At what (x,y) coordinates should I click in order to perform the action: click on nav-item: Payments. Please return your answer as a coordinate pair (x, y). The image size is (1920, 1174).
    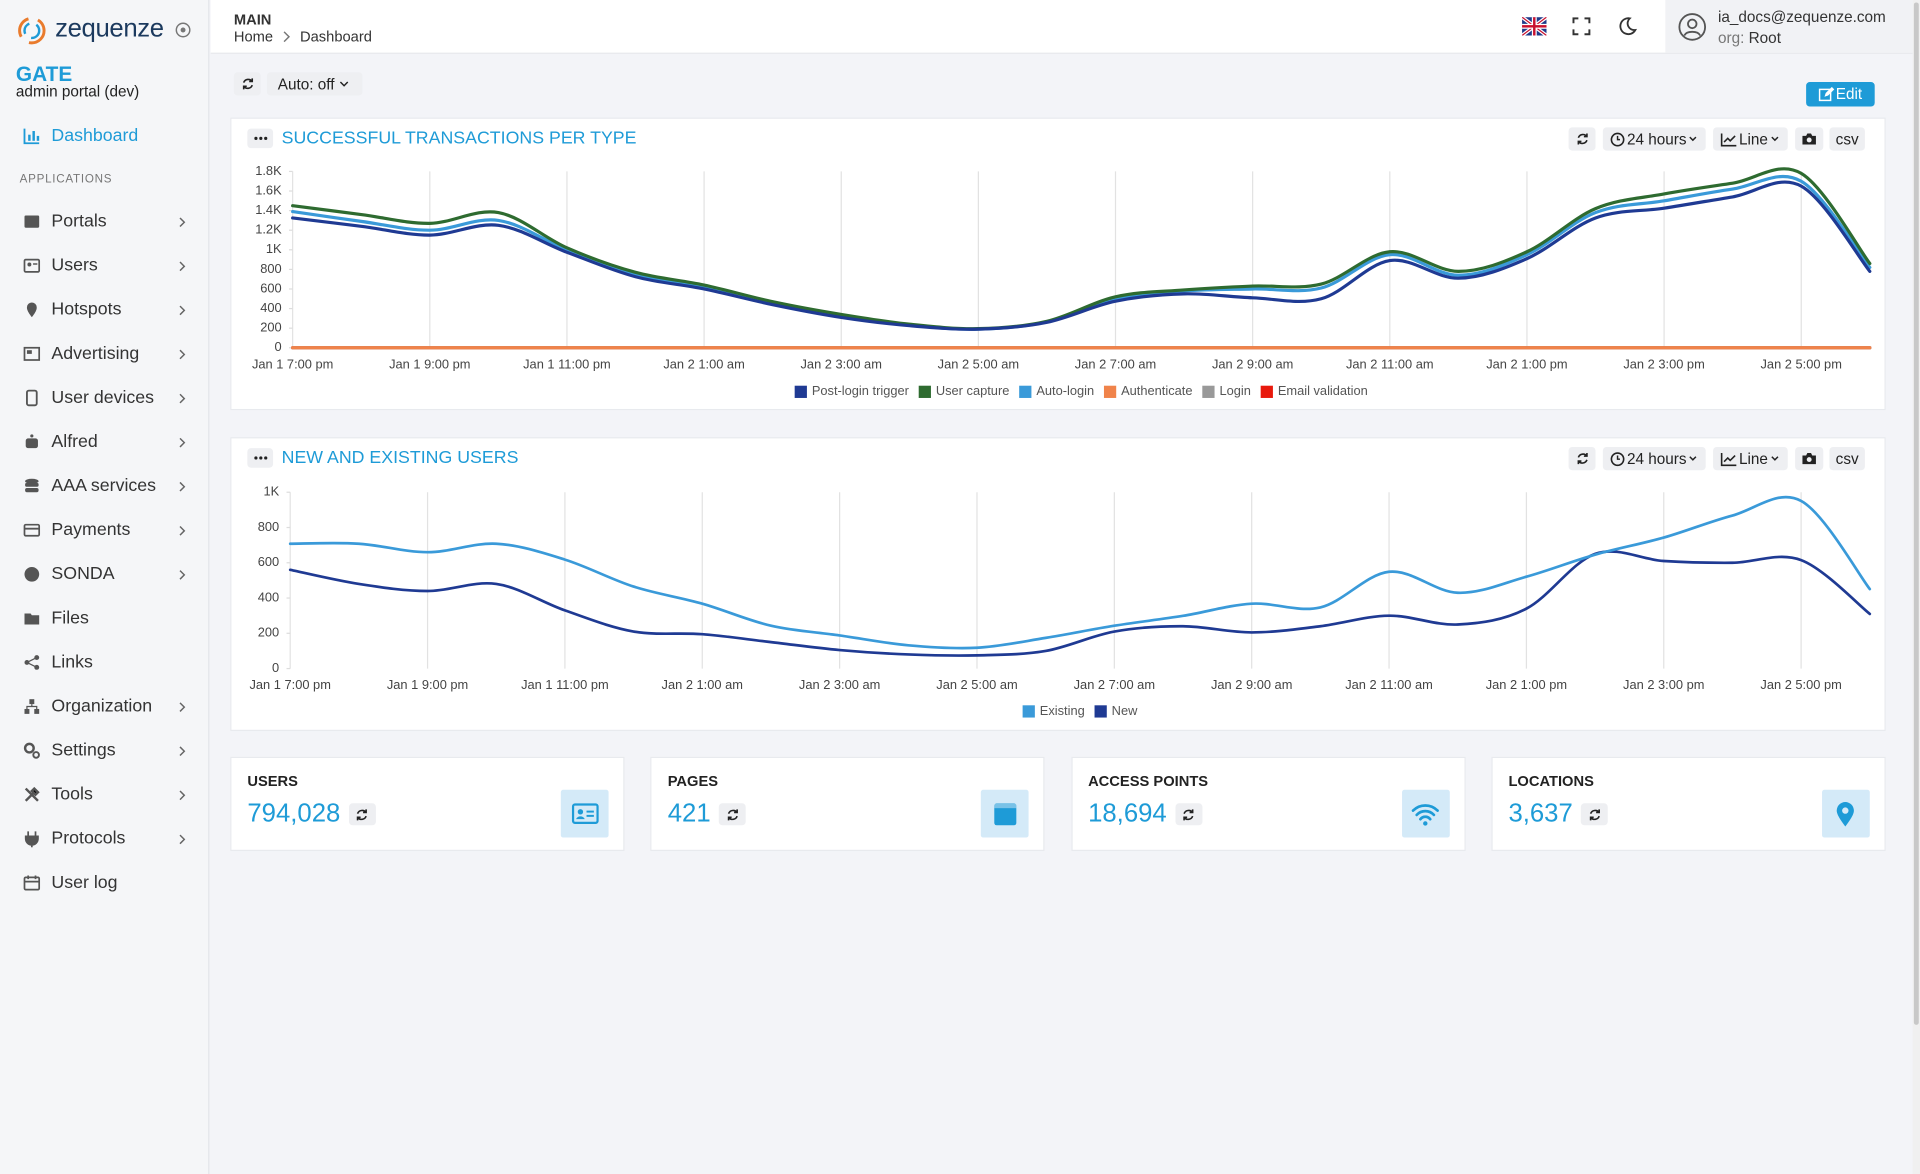
    Looking at the image, I should click on (104, 530).